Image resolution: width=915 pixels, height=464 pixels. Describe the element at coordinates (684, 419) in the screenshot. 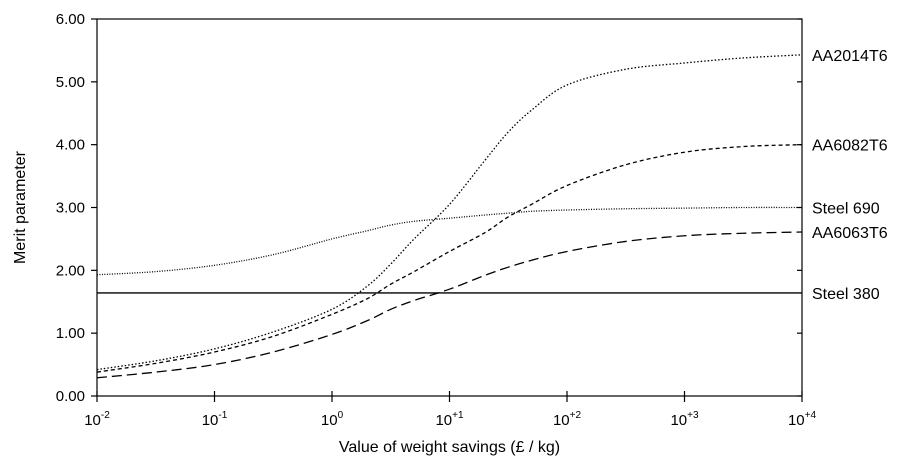

I see `x-tick-label: 10+3` at that location.